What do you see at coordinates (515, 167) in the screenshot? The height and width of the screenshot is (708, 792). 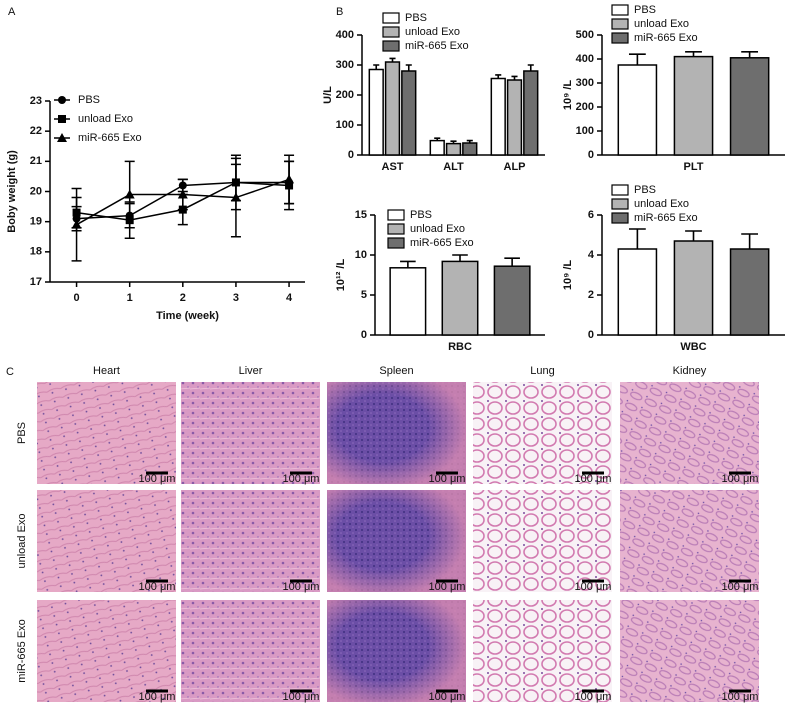 I see `x-tick-label: ALP` at bounding box center [515, 167].